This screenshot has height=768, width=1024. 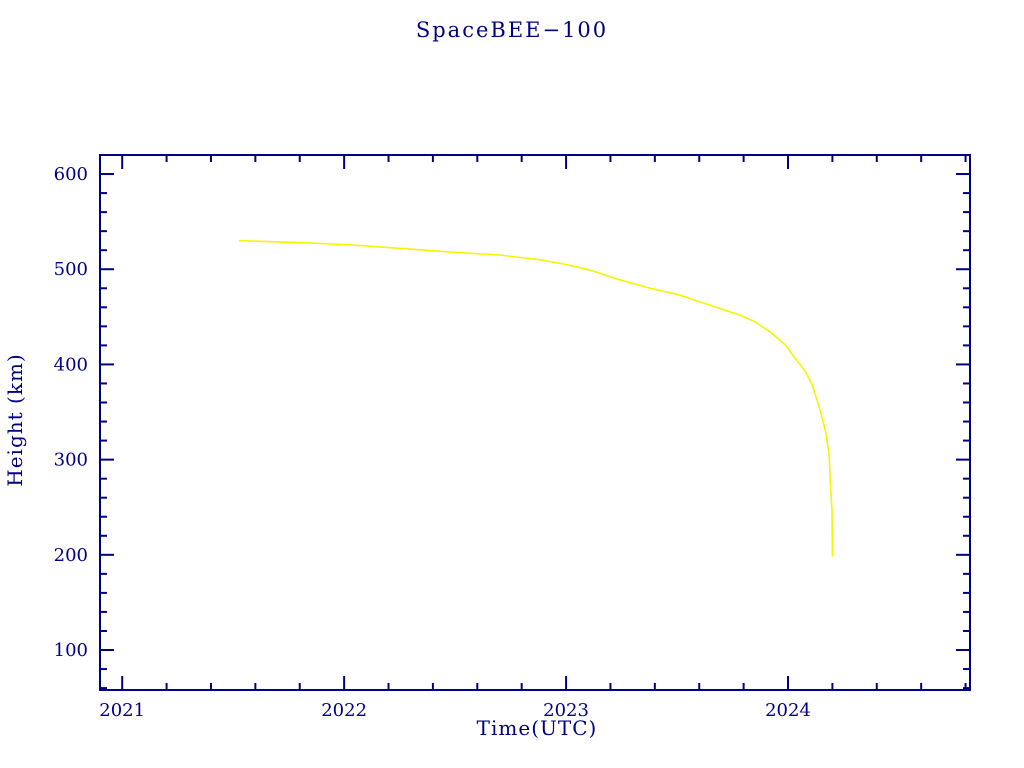 I want to click on x-tick-label: 2022, so click(x=344, y=710).